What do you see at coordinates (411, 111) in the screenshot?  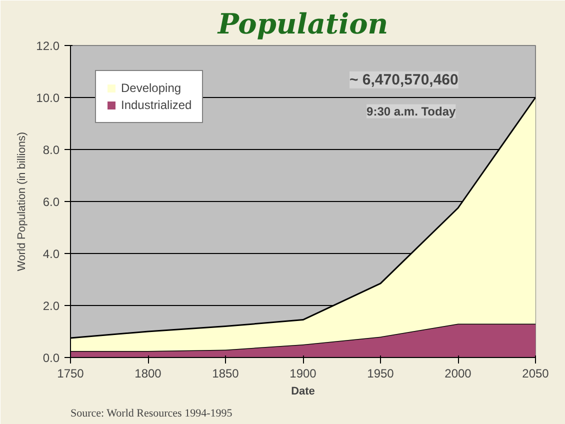 I see `annotation: 9:30 a.m. Today` at bounding box center [411, 111].